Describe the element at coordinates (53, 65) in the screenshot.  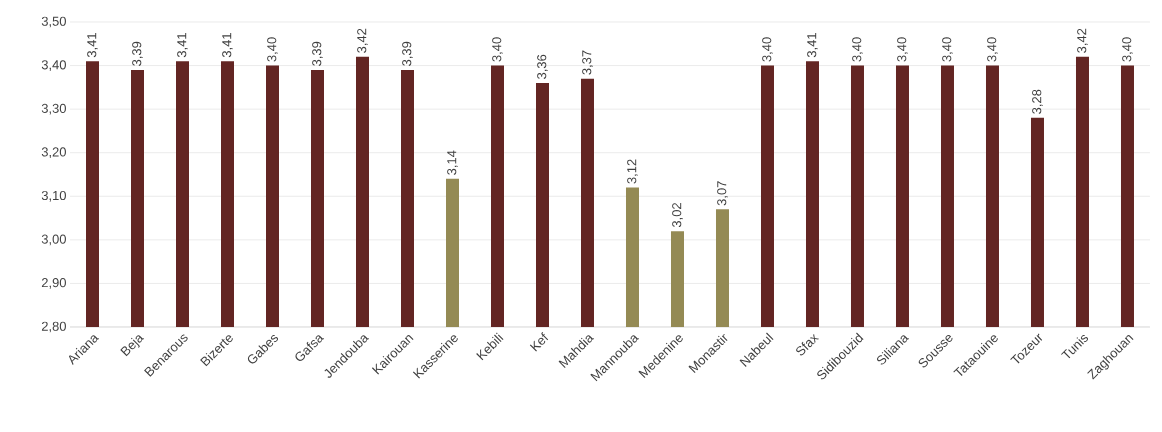
I see `y-tick-label: 3,40` at that location.